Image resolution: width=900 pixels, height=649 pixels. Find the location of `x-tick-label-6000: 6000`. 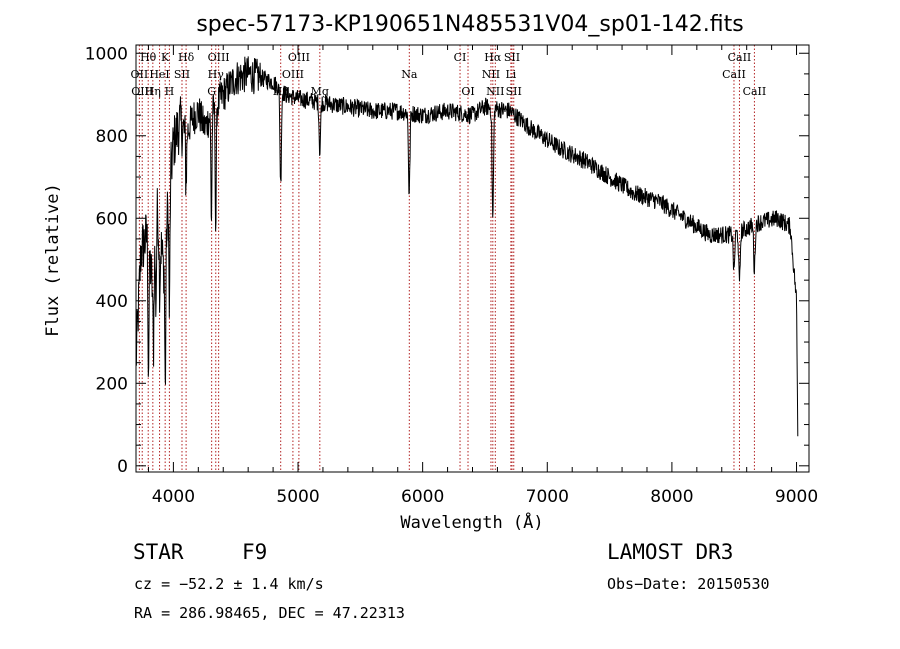

x-tick-label-6000: 6000 is located at coordinates (422, 497).